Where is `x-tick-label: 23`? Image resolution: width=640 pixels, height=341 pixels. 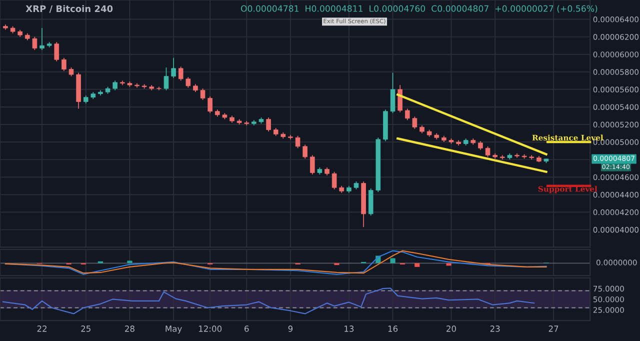 x-tick-label: 23 is located at coordinates (495, 329).